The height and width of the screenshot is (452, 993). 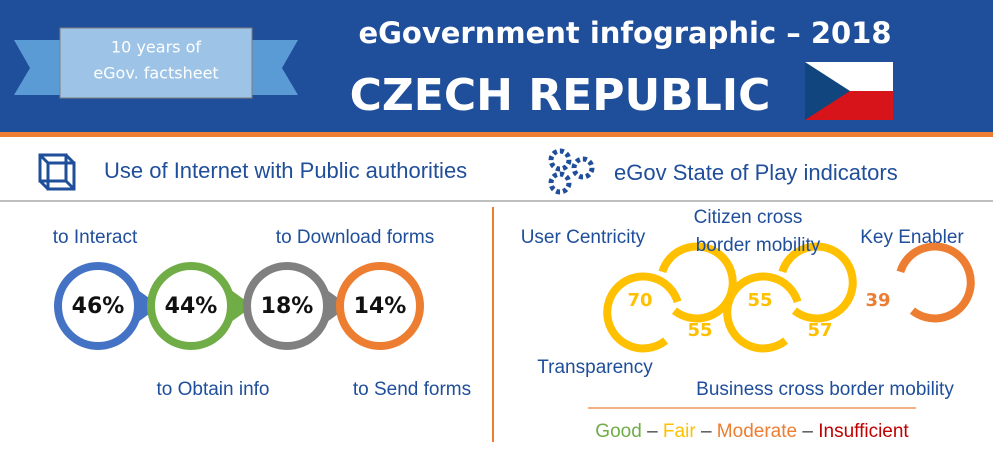 What do you see at coordinates (560, 95) in the screenshot?
I see `country: CZECH REPUBLIC` at bounding box center [560, 95].